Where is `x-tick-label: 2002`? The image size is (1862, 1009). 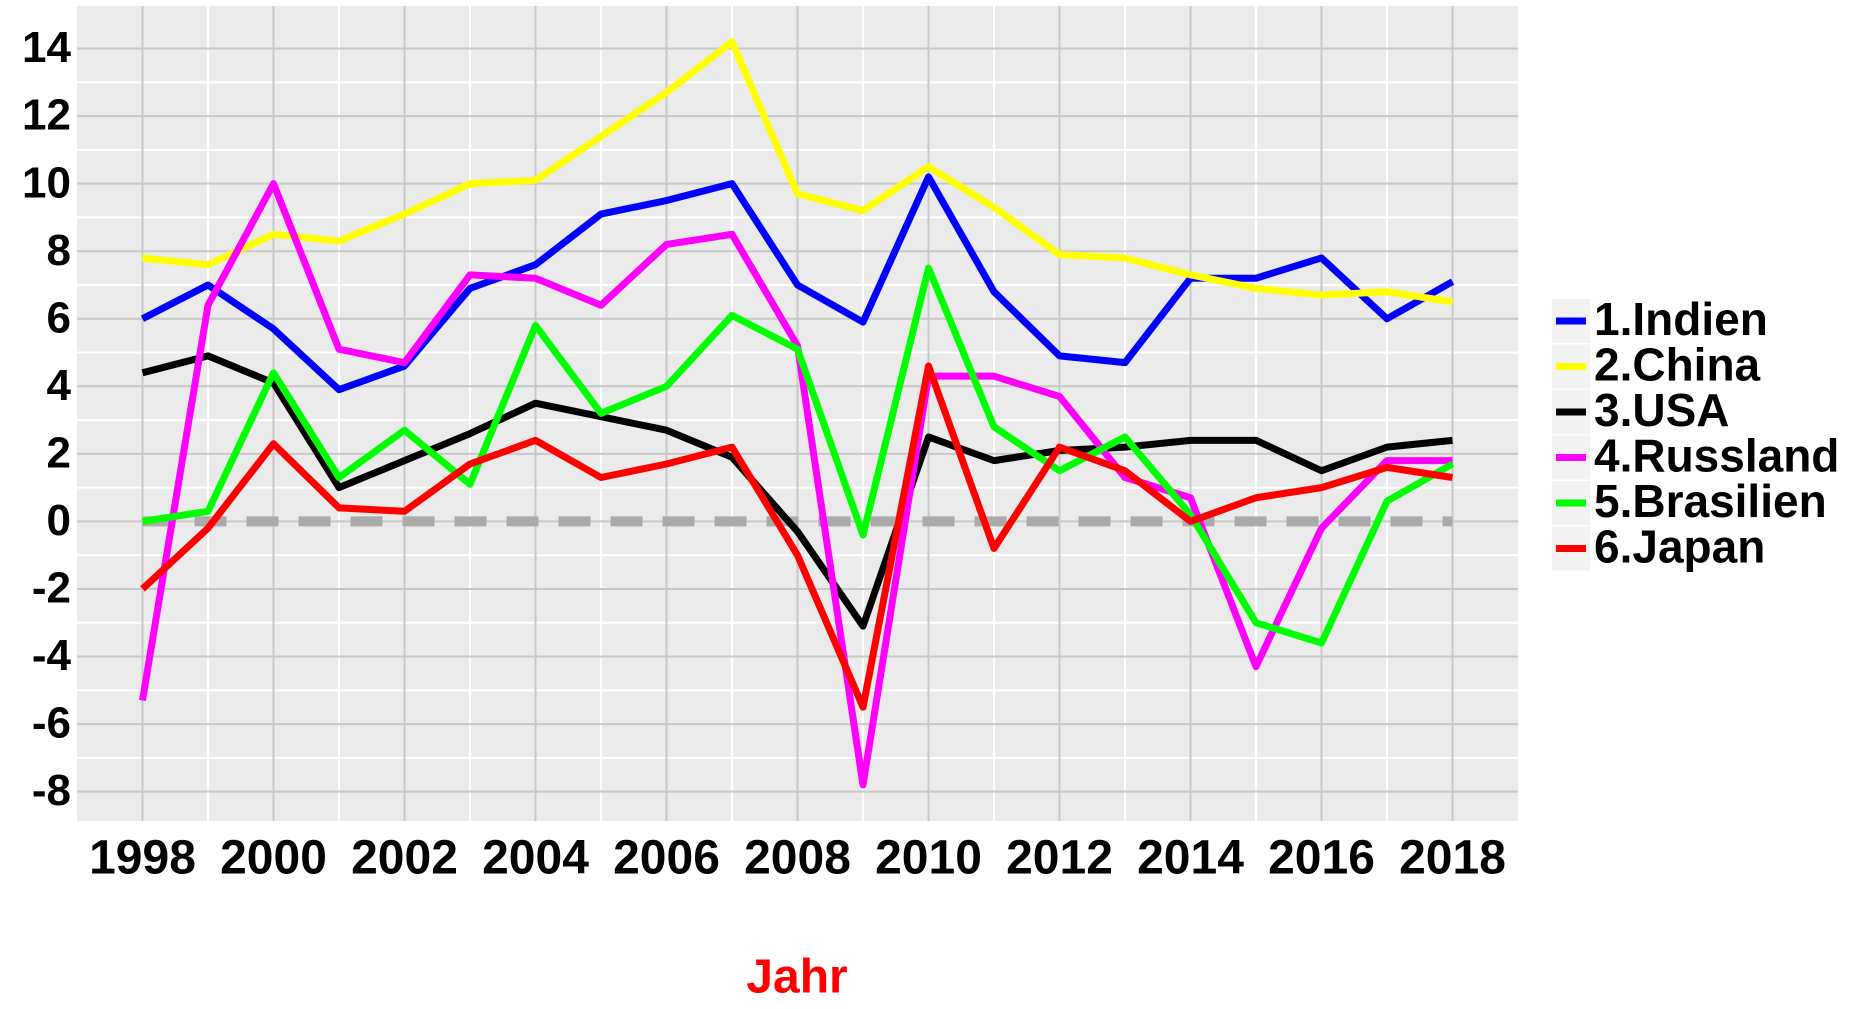 x-tick-label: 2002 is located at coordinates (404, 858).